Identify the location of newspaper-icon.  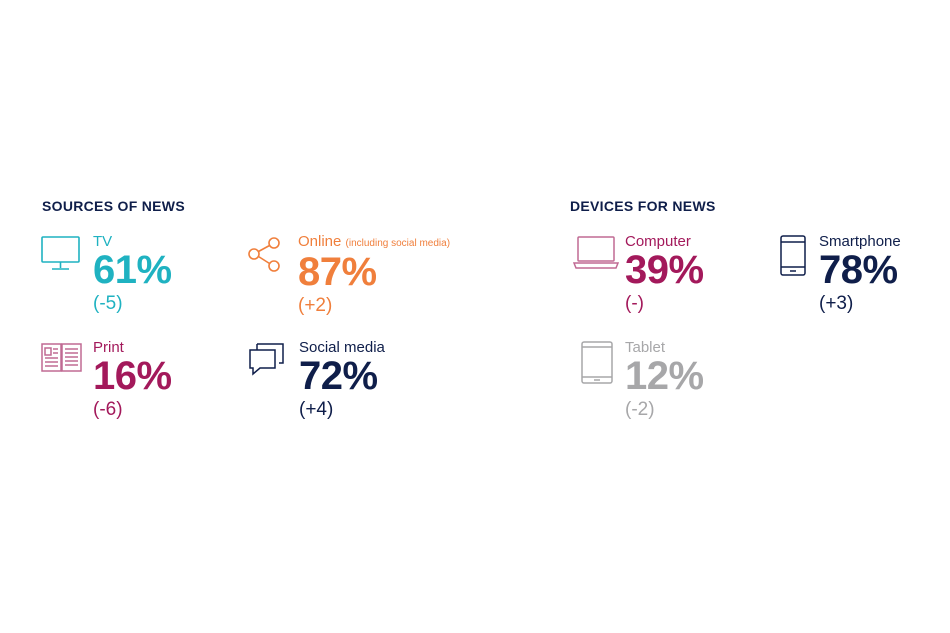
(62, 358).